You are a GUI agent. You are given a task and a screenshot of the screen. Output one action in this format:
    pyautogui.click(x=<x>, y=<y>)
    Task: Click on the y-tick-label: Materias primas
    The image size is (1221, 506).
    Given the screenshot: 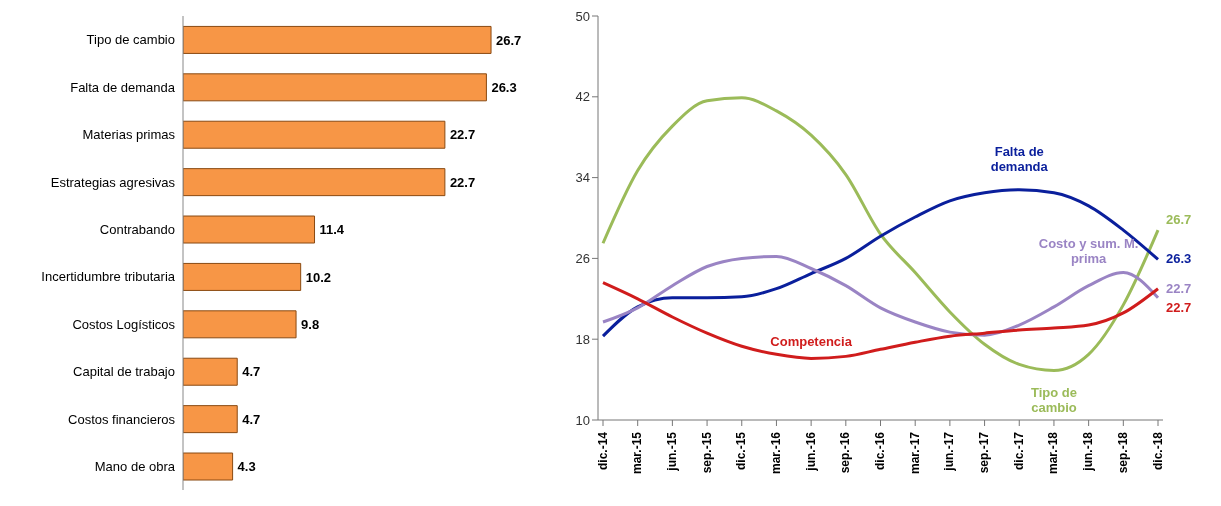 What is the action you would take?
    pyautogui.click(x=129, y=135)
    